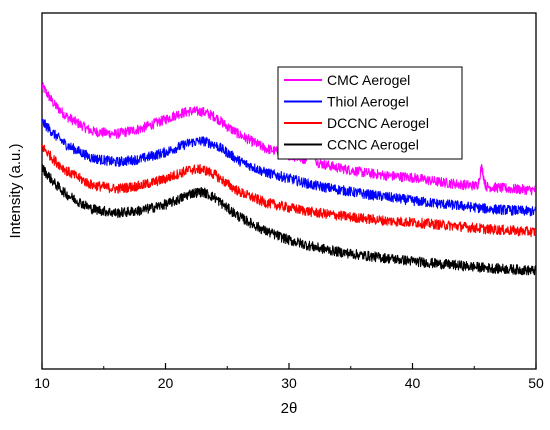  What do you see at coordinates (373, 145) in the screenshot?
I see `legend-label: CCNC Aerogel` at bounding box center [373, 145].